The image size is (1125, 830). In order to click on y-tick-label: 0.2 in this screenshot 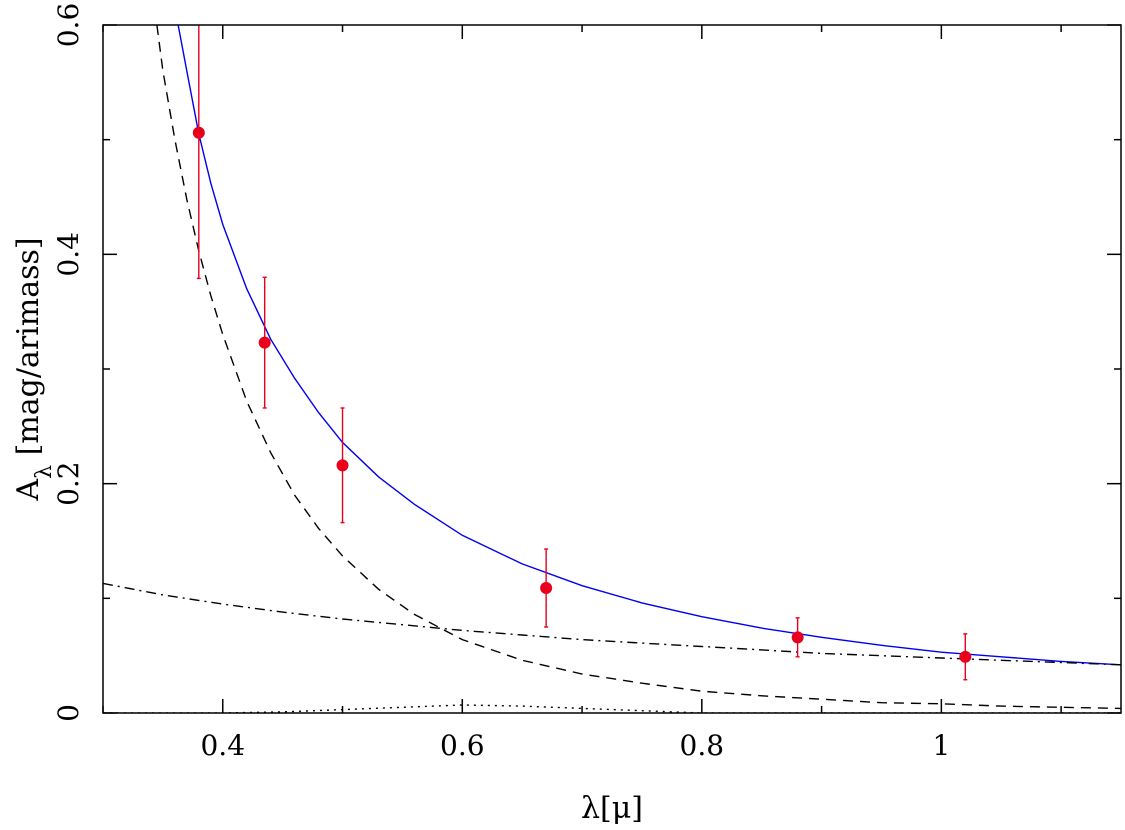, I will do `click(68, 483)`.